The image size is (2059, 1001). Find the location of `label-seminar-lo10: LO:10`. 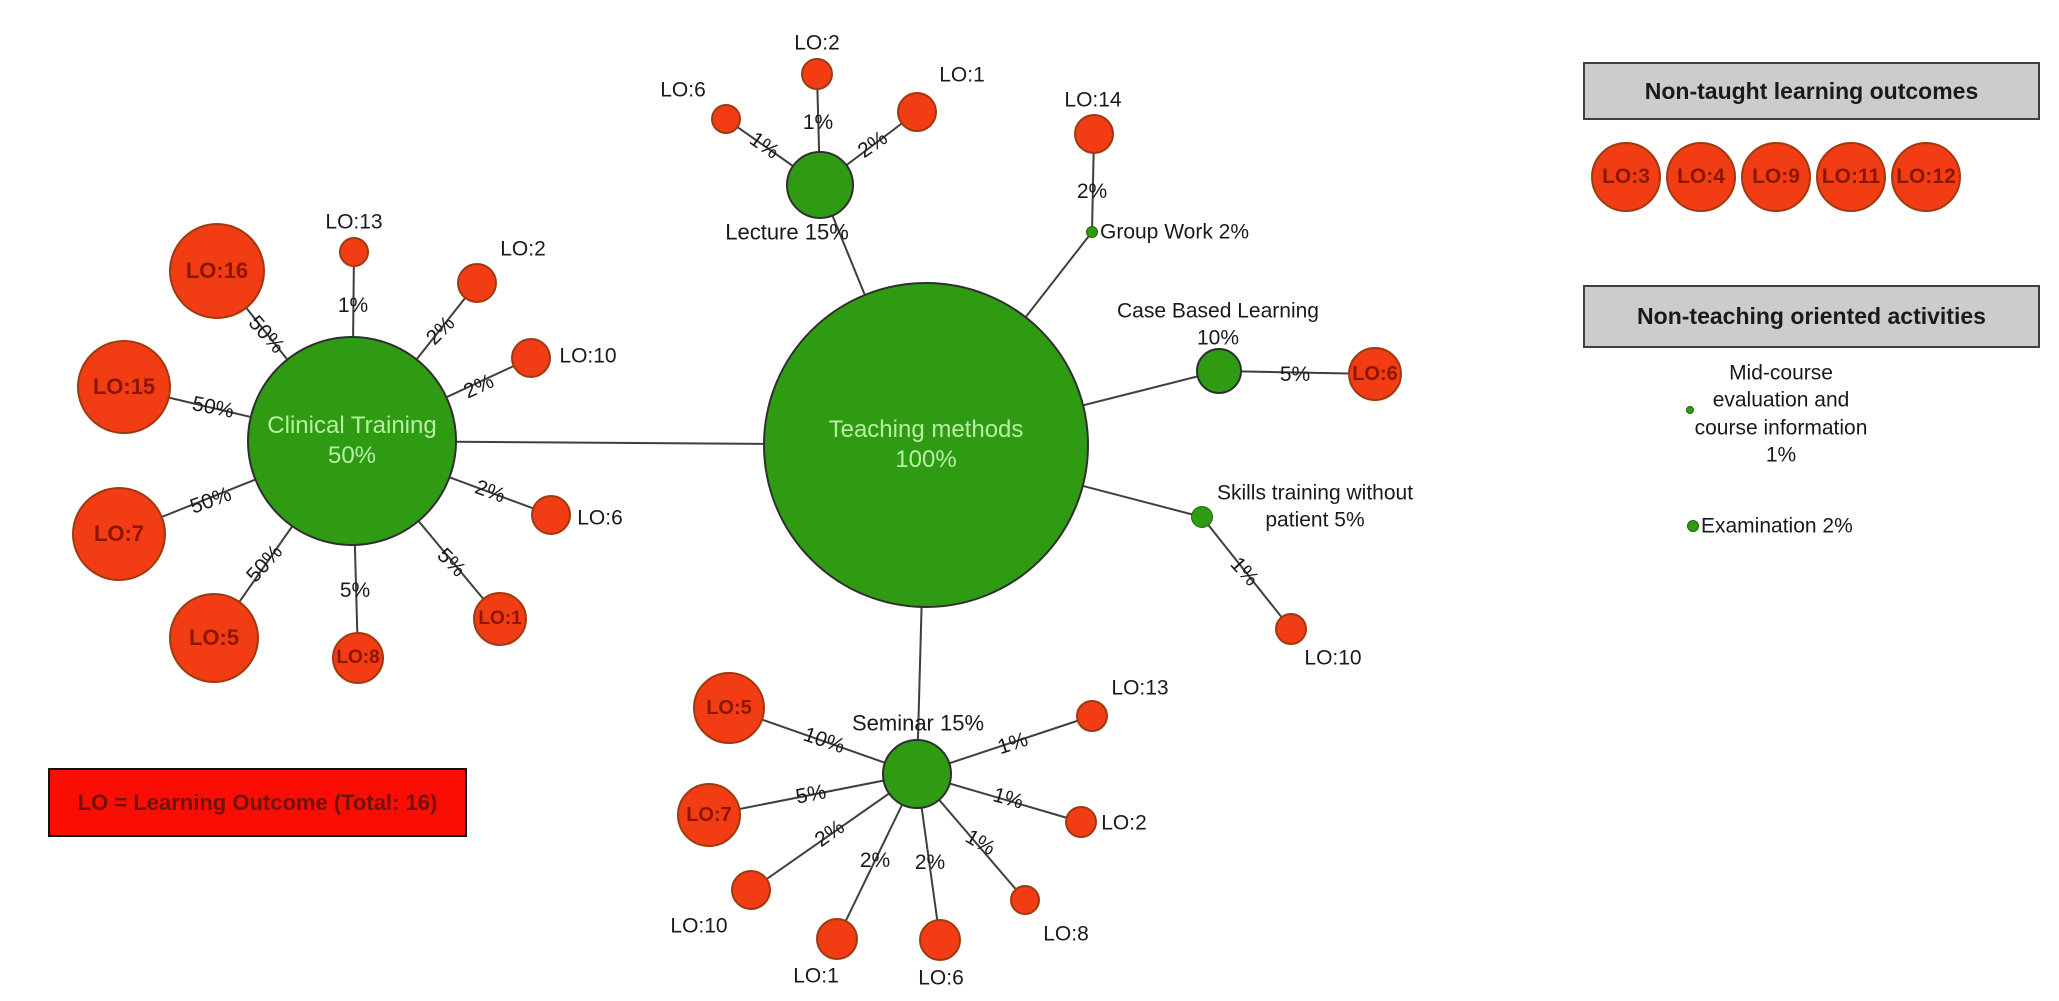

label-seminar-lo10: LO:10 is located at coordinates (699, 926).